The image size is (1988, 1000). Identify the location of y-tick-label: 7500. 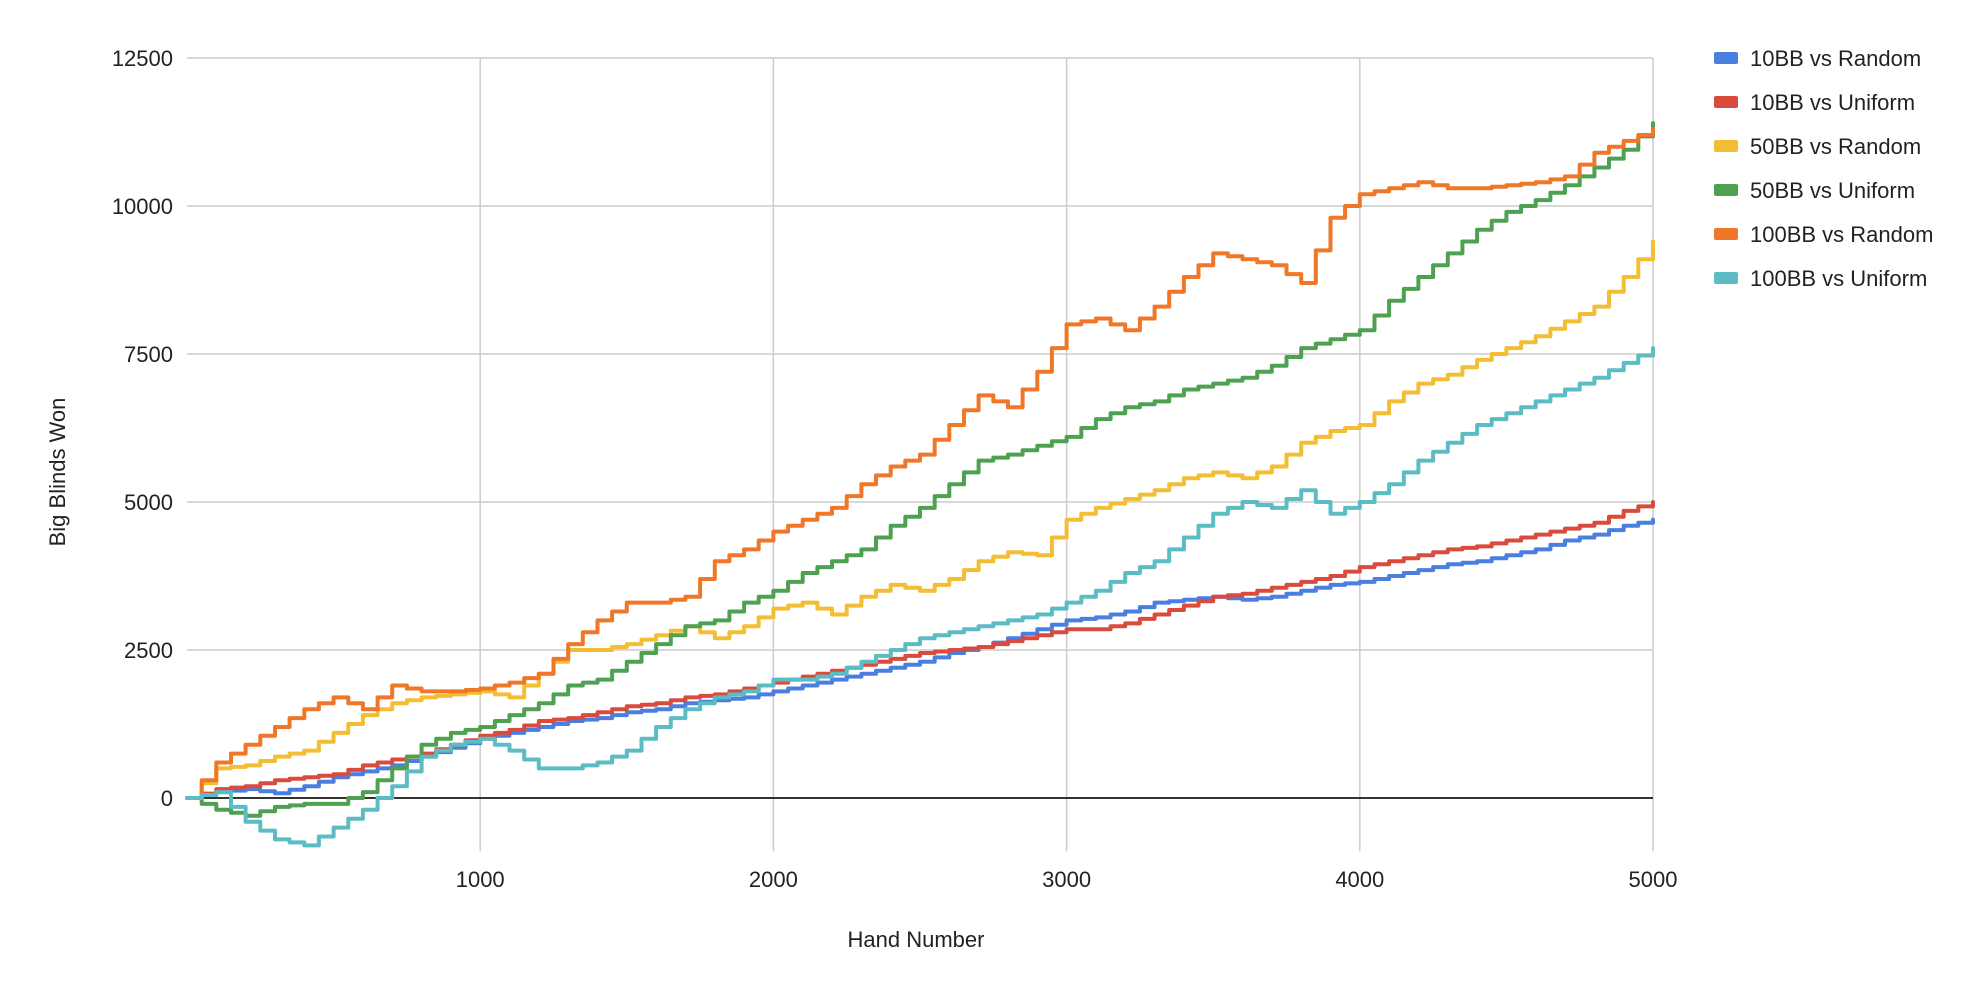
(148, 354).